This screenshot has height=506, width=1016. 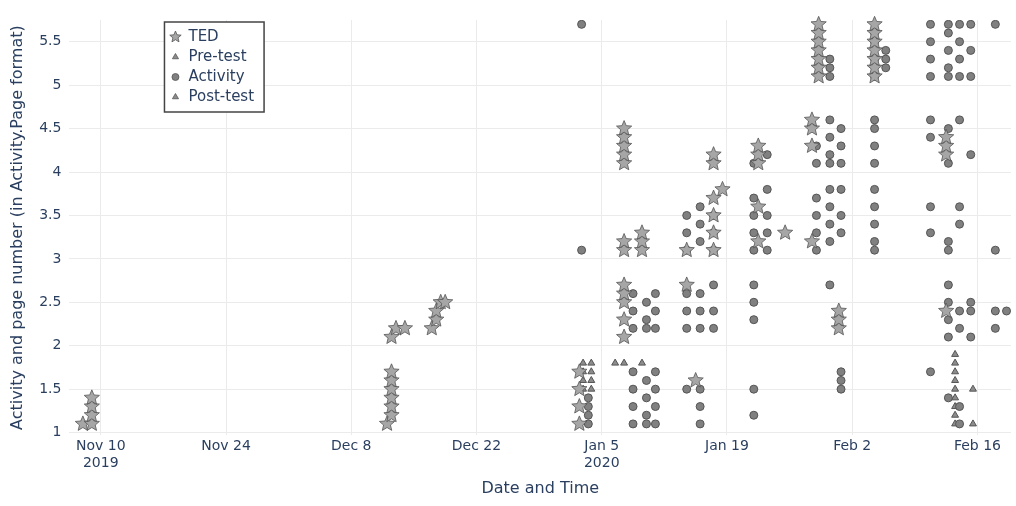 I want to click on x-tick-label: Jan 5 2020, so click(x=601, y=454).